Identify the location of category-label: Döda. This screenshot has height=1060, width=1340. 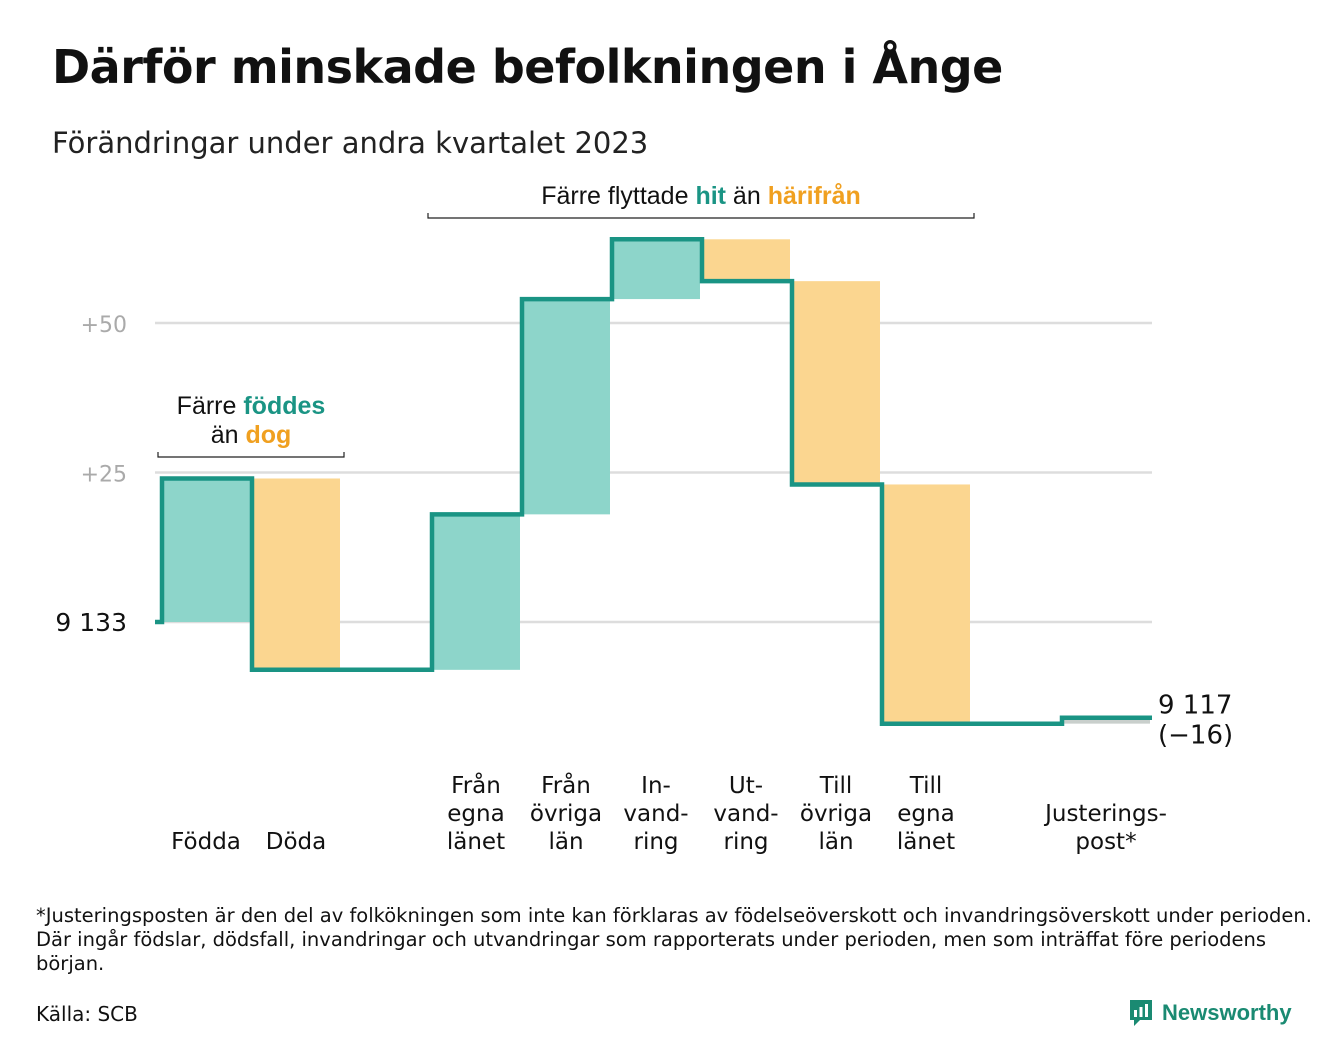
(296, 842).